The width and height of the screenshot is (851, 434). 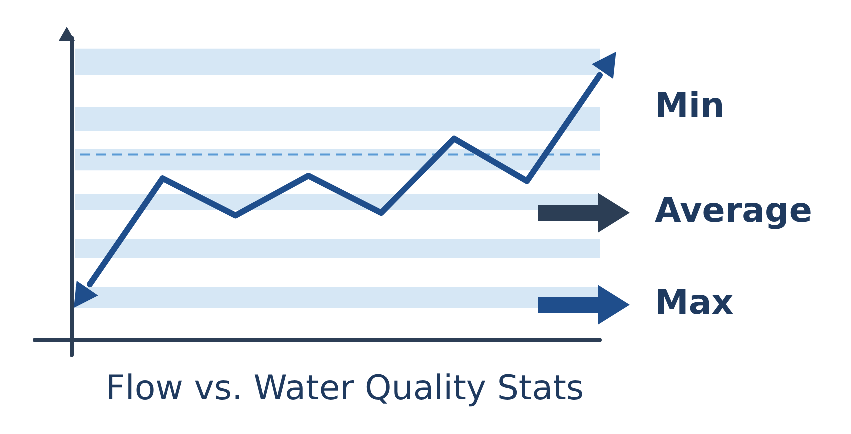 What do you see at coordinates (690, 106) in the screenshot?
I see `text: Min` at bounding box center [690, 106].